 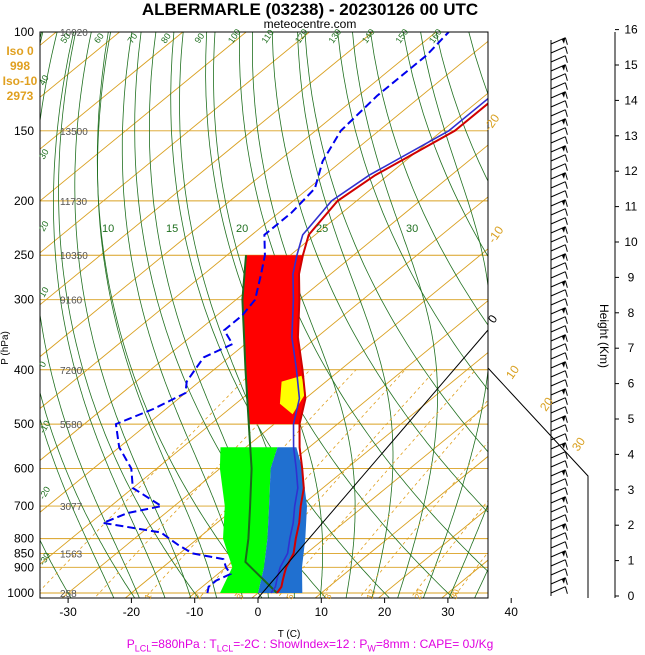 What do you see at coordinates (631, 171) in the screenshot?
I see `height-tick-label: 12` at bounding box center [631, 171].